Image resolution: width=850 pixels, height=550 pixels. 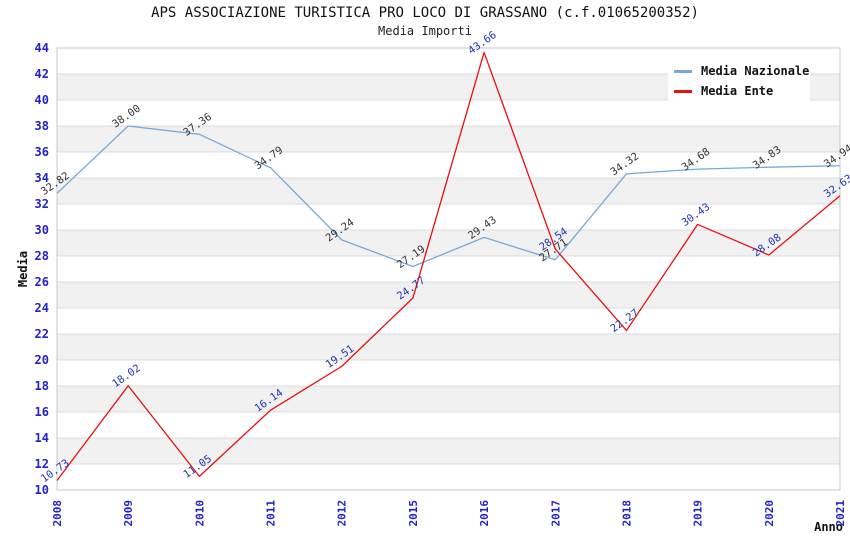 I want to click on x-tick-label: 2018, so click(x=626, y=513).